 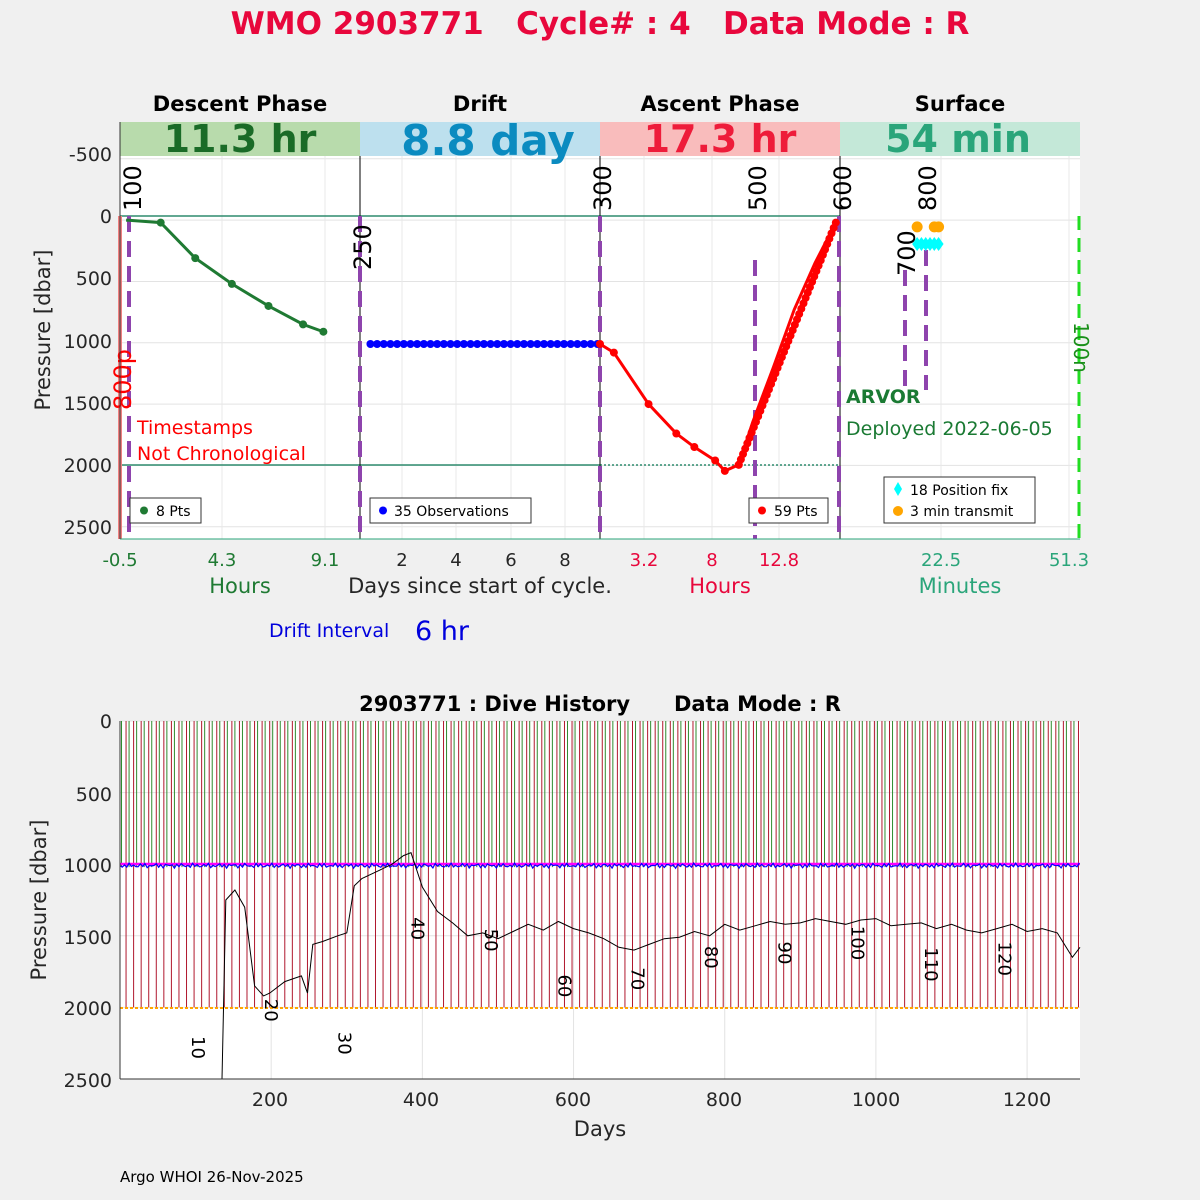 What do you see at coordinates (88, 866) in the screenshot?
I see `y-tick-label: 1000` at bounding box center [88, 866].